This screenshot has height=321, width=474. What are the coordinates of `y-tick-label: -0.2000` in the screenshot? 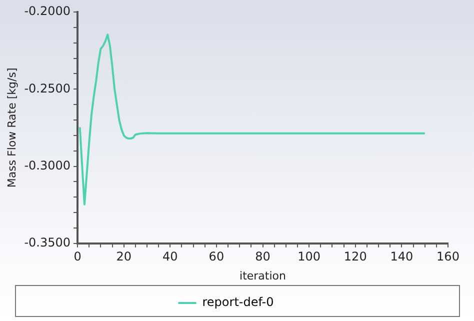 It's located at (47, 11).